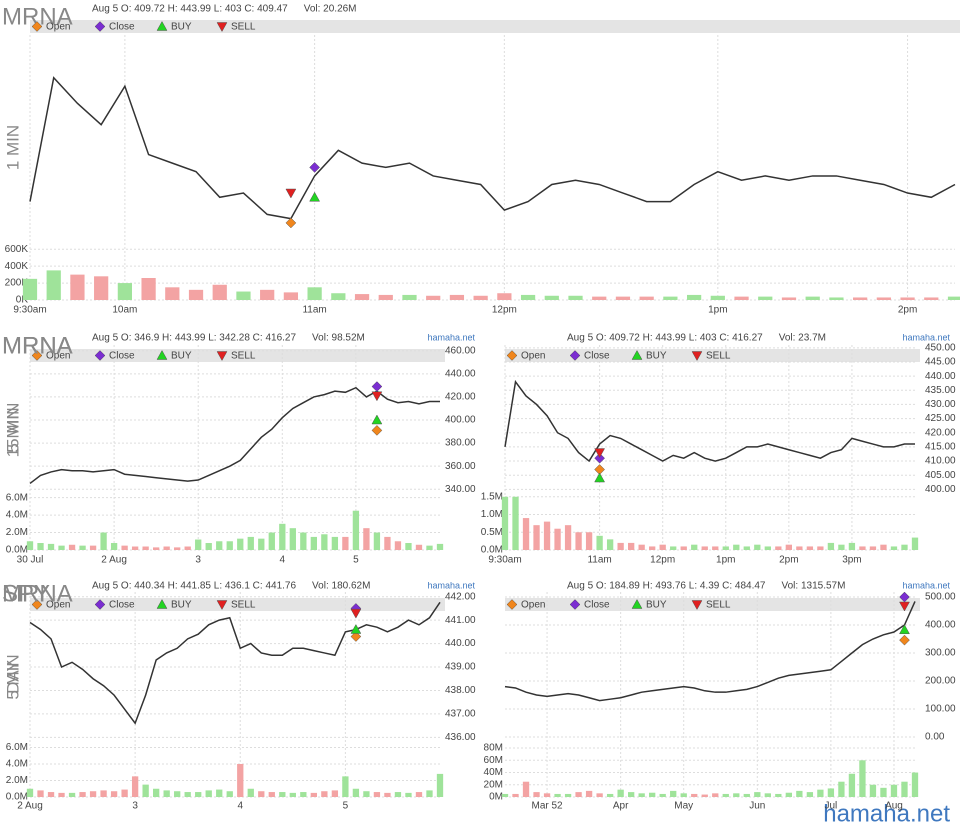 This screenshot has height=826, width=960. I want to click on y-tick-label: 340.00, so click(460, 489).